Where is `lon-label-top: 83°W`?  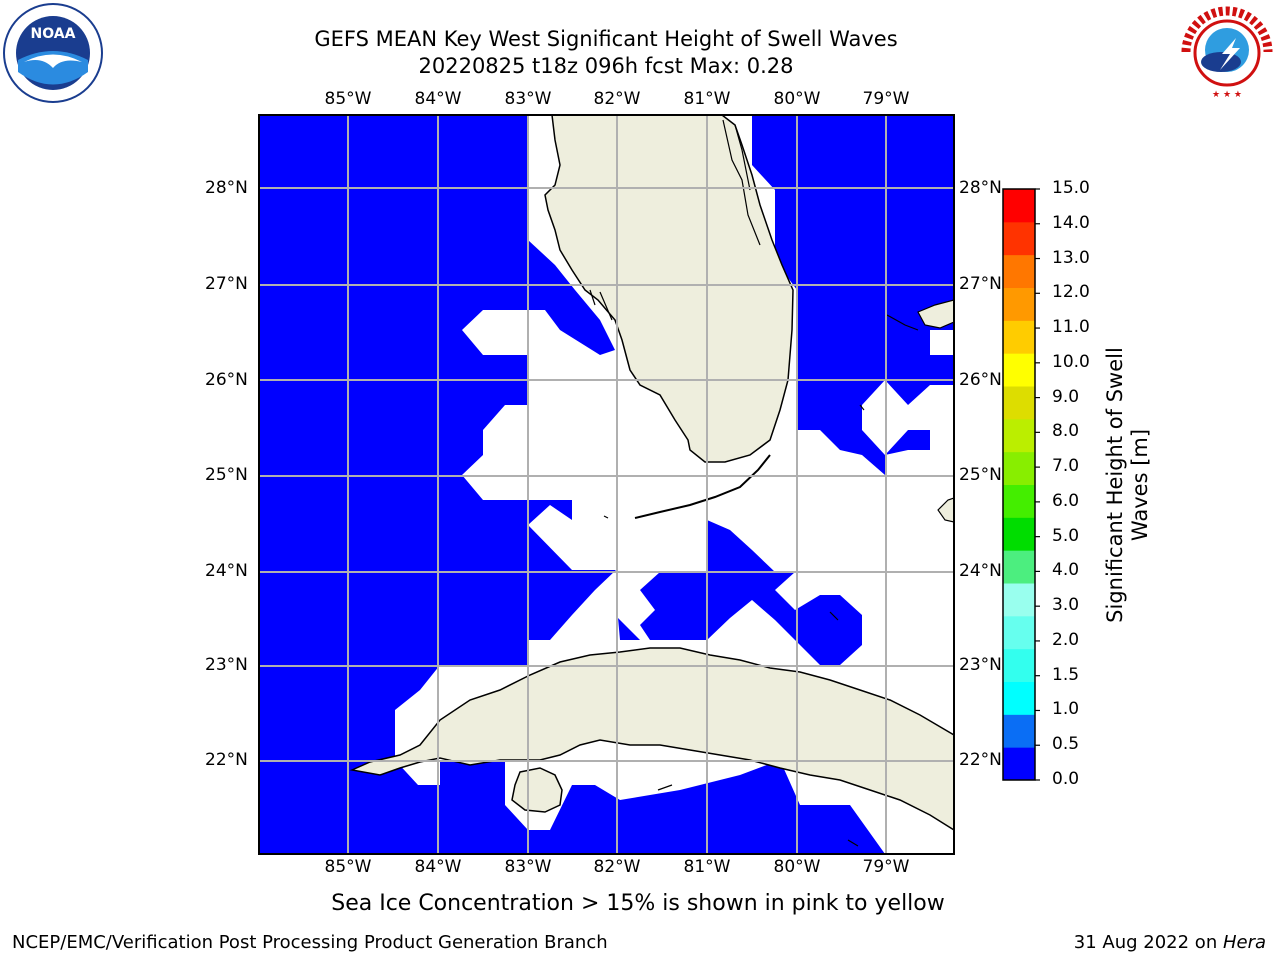
lon-label-top: 83°W is located at coordinates (528, 99).